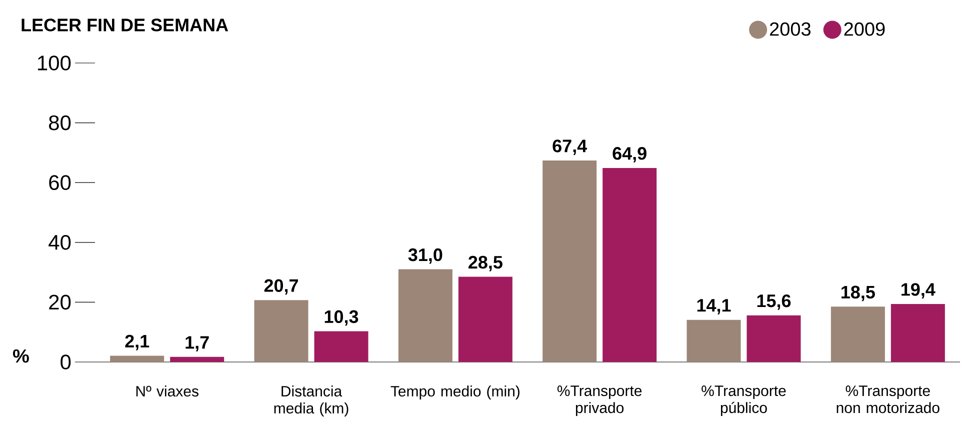 This screenshot has width=964, height=424. I want to click on data-label: 28,5, so click(485, 264).